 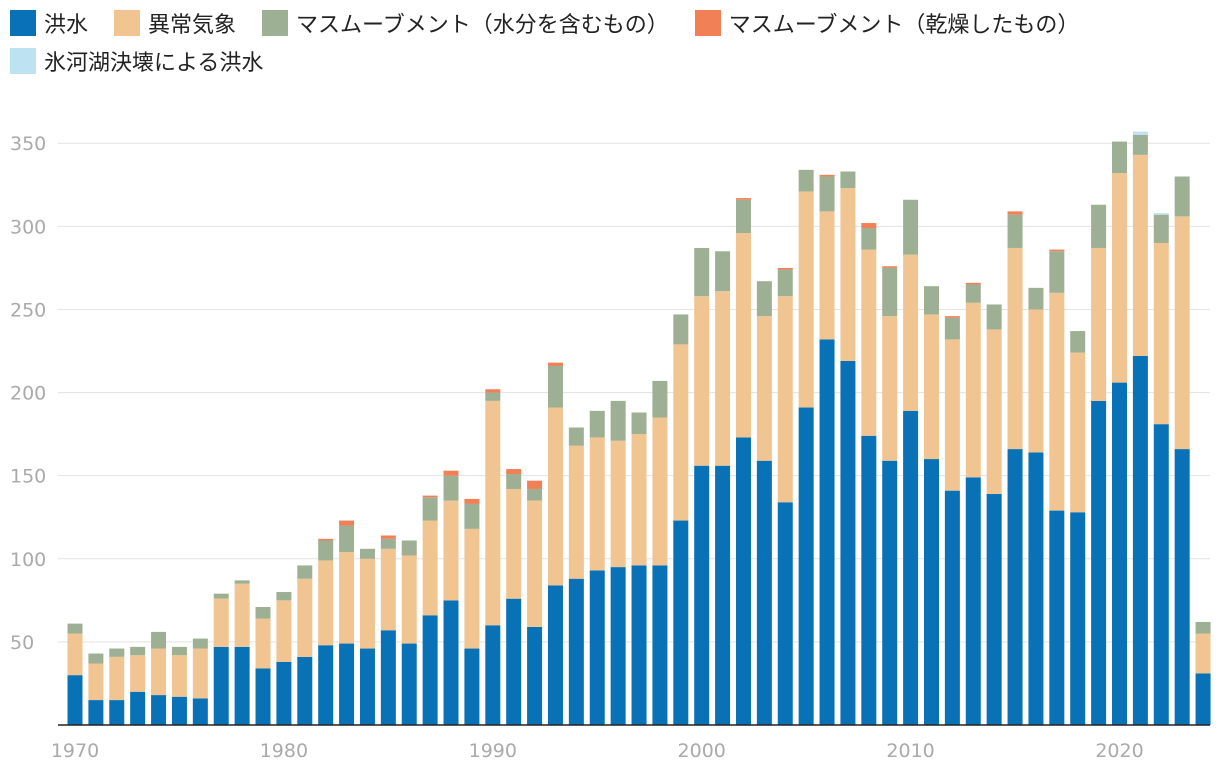 I want to click on y-tick-label-150: 150, so click(x=28, y=477).